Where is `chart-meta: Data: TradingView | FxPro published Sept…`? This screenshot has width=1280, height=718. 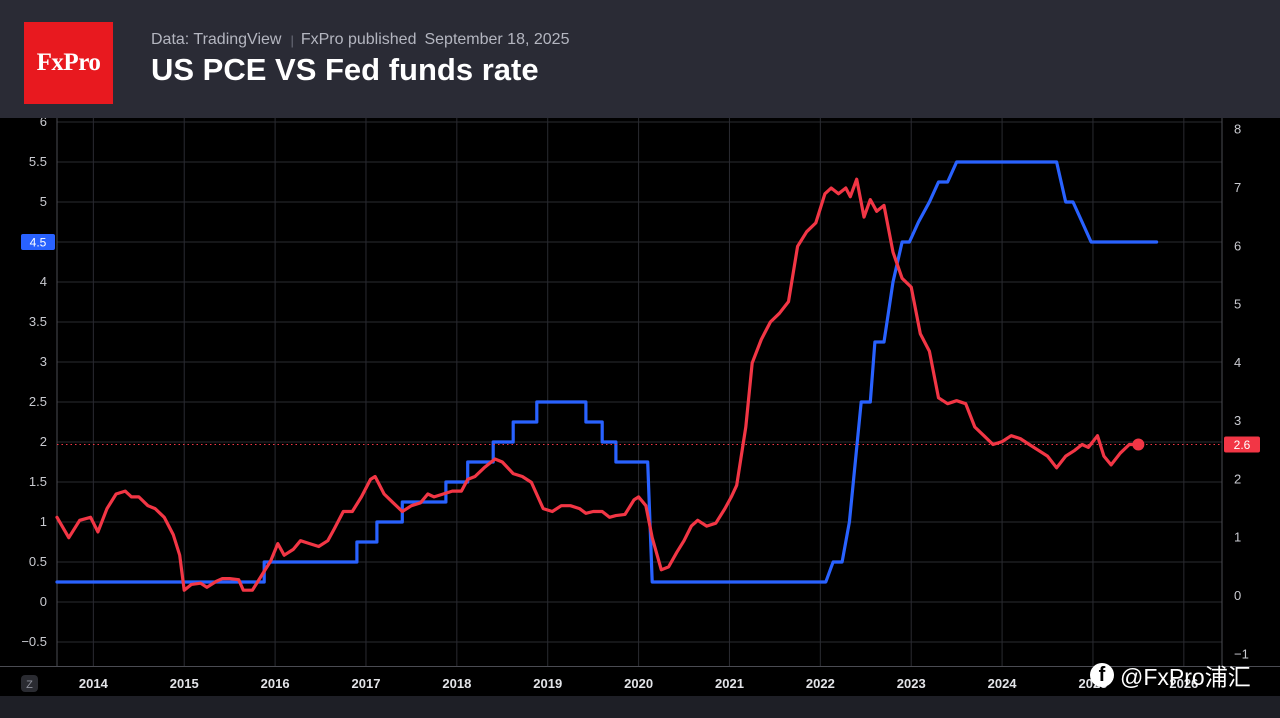 chart-meta: Data: TradingView | FxPro published Sept… is located at coordinates (360, 40).